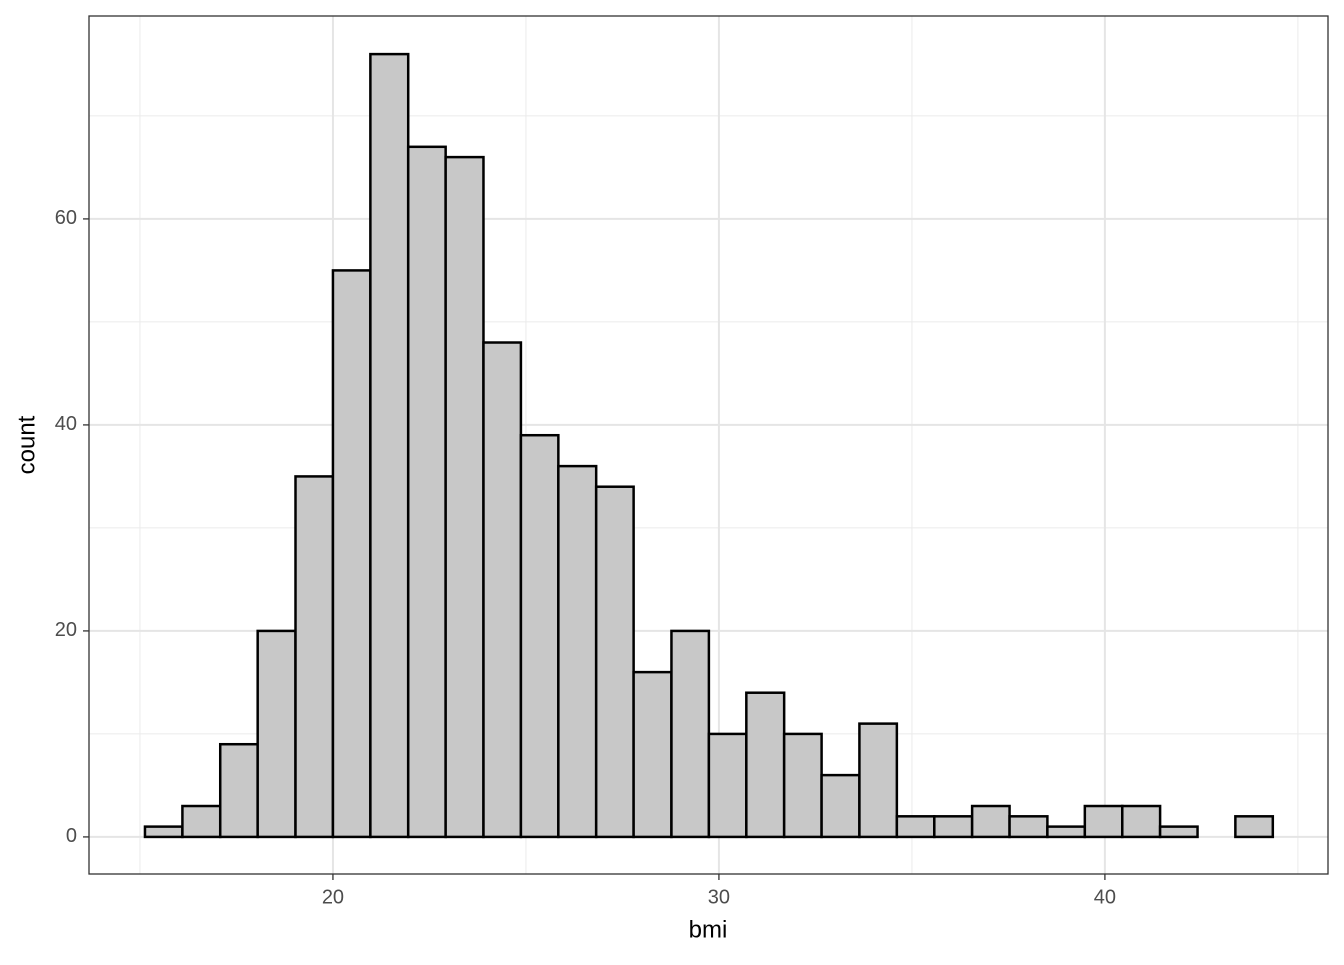  Describe the element at coordinates (708, 929) in the screenshot. I see `x-axis-title: bmi` at that location.